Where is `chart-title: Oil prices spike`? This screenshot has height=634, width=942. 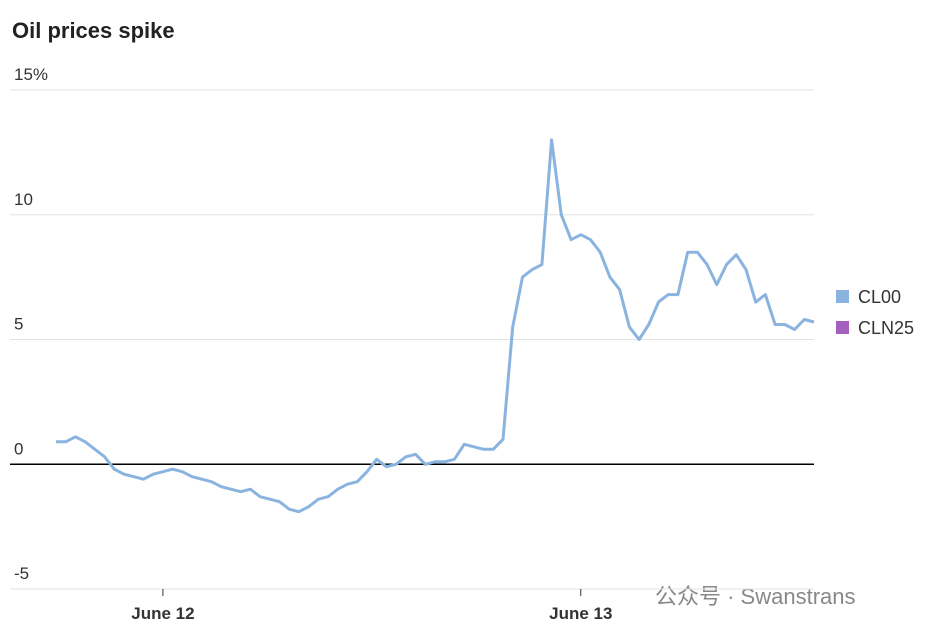 chart-title: Oil prices spike is located at coordinates (93, 30).